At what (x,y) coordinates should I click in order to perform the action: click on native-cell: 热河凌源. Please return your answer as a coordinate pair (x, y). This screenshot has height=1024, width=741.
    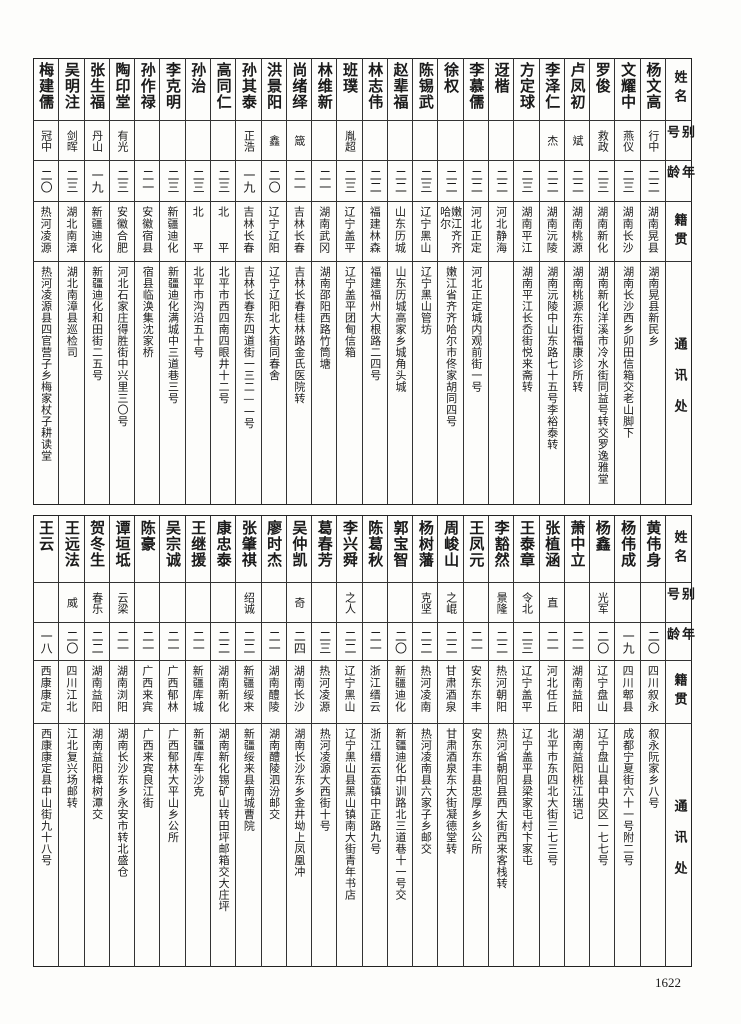
    Looking at the image, I should click on (46, 231).